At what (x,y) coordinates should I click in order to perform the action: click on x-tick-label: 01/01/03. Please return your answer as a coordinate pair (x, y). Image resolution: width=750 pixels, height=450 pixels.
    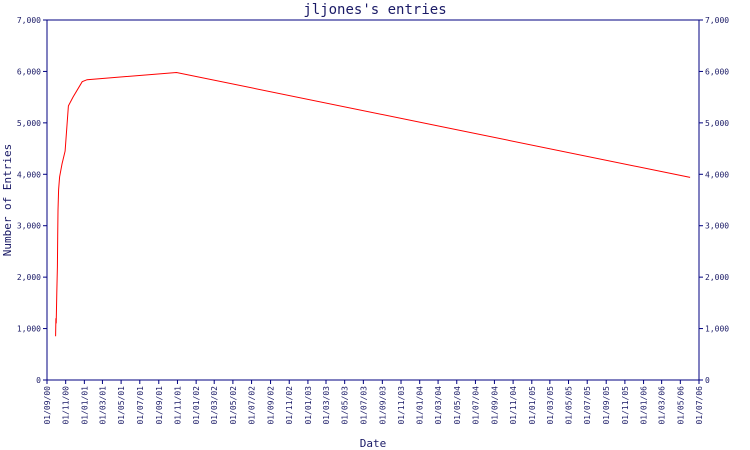
    Looking at the image, I should click on (308, 405).